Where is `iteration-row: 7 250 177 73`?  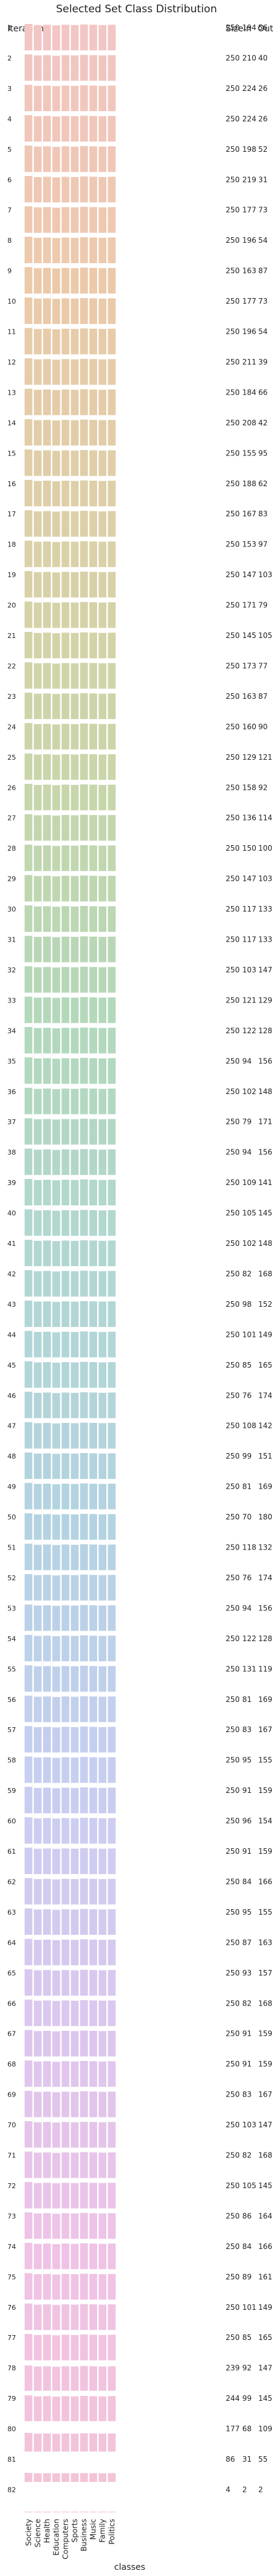
iteration-row: 7 250 177 73 is located at coordinates (137, 220).